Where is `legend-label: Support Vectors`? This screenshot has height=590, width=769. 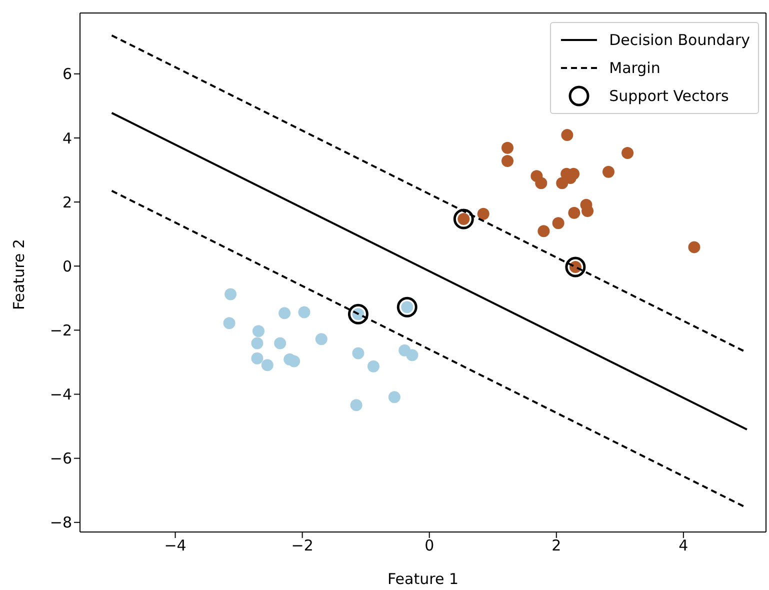
legend-label: Support Vectors is located at coordinates (669, 96).